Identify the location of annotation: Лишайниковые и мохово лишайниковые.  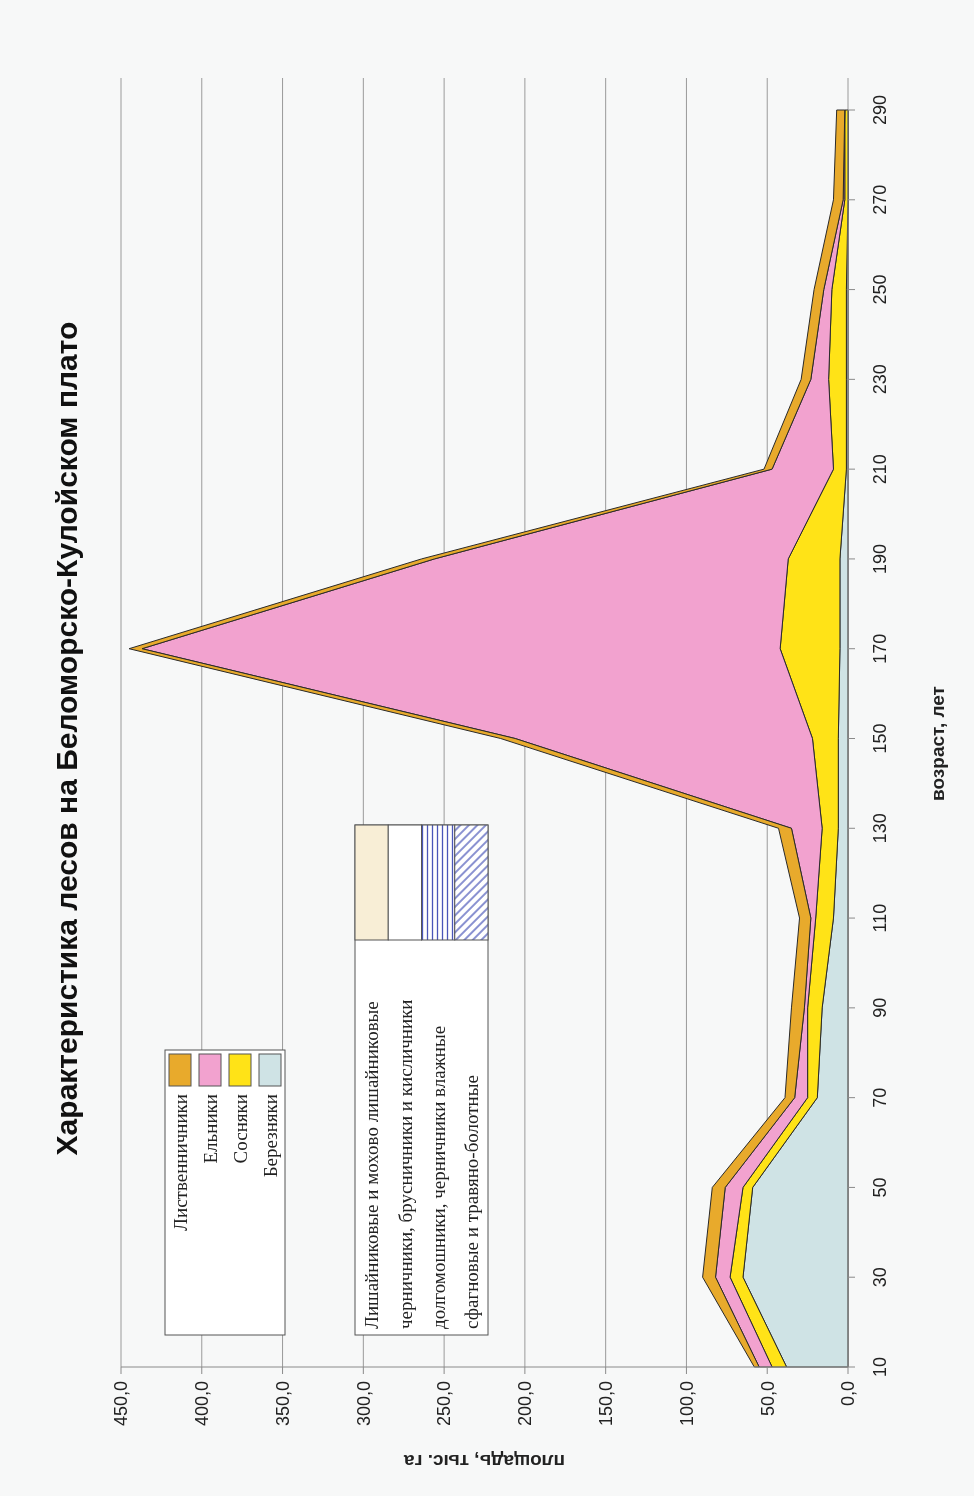
(372, 1165).